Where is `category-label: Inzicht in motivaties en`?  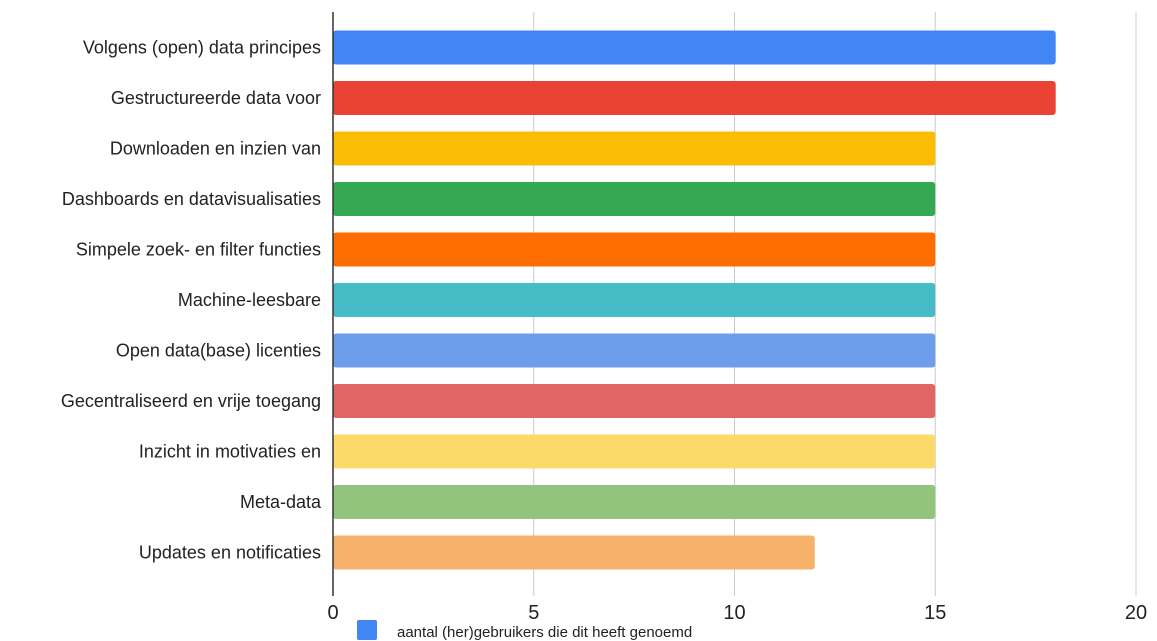
category-label: Inzicht in motivaties en is located at coordinates (230, 452).